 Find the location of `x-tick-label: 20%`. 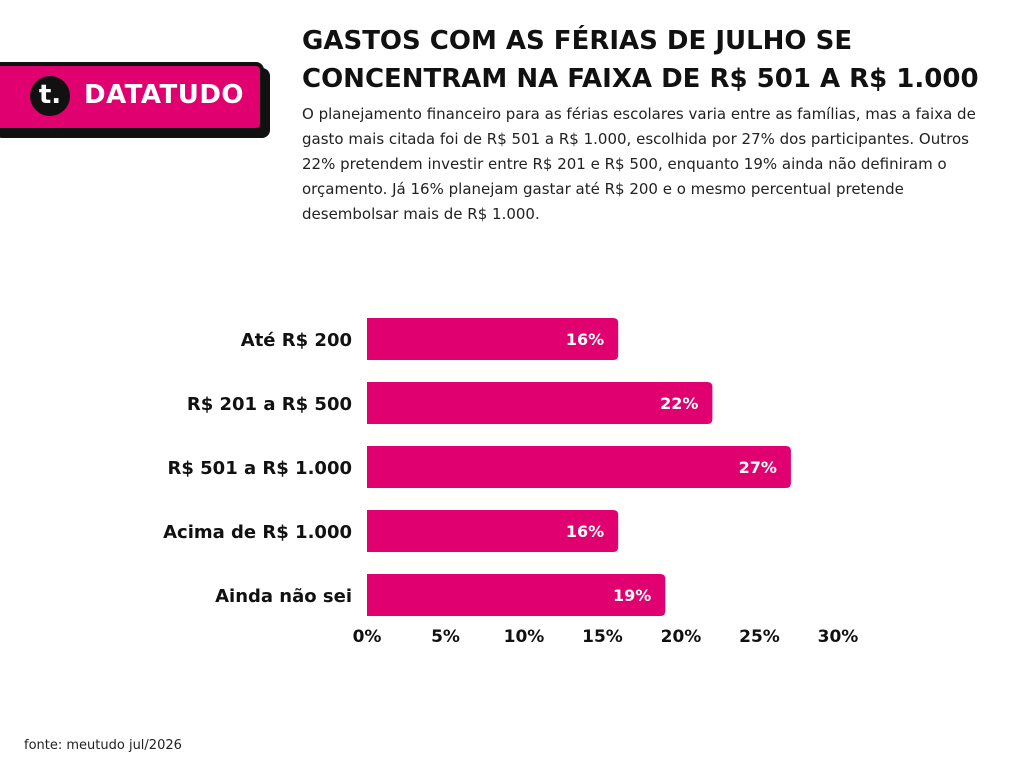

x-tick-label: 20% is located at coordinates (681, 637).